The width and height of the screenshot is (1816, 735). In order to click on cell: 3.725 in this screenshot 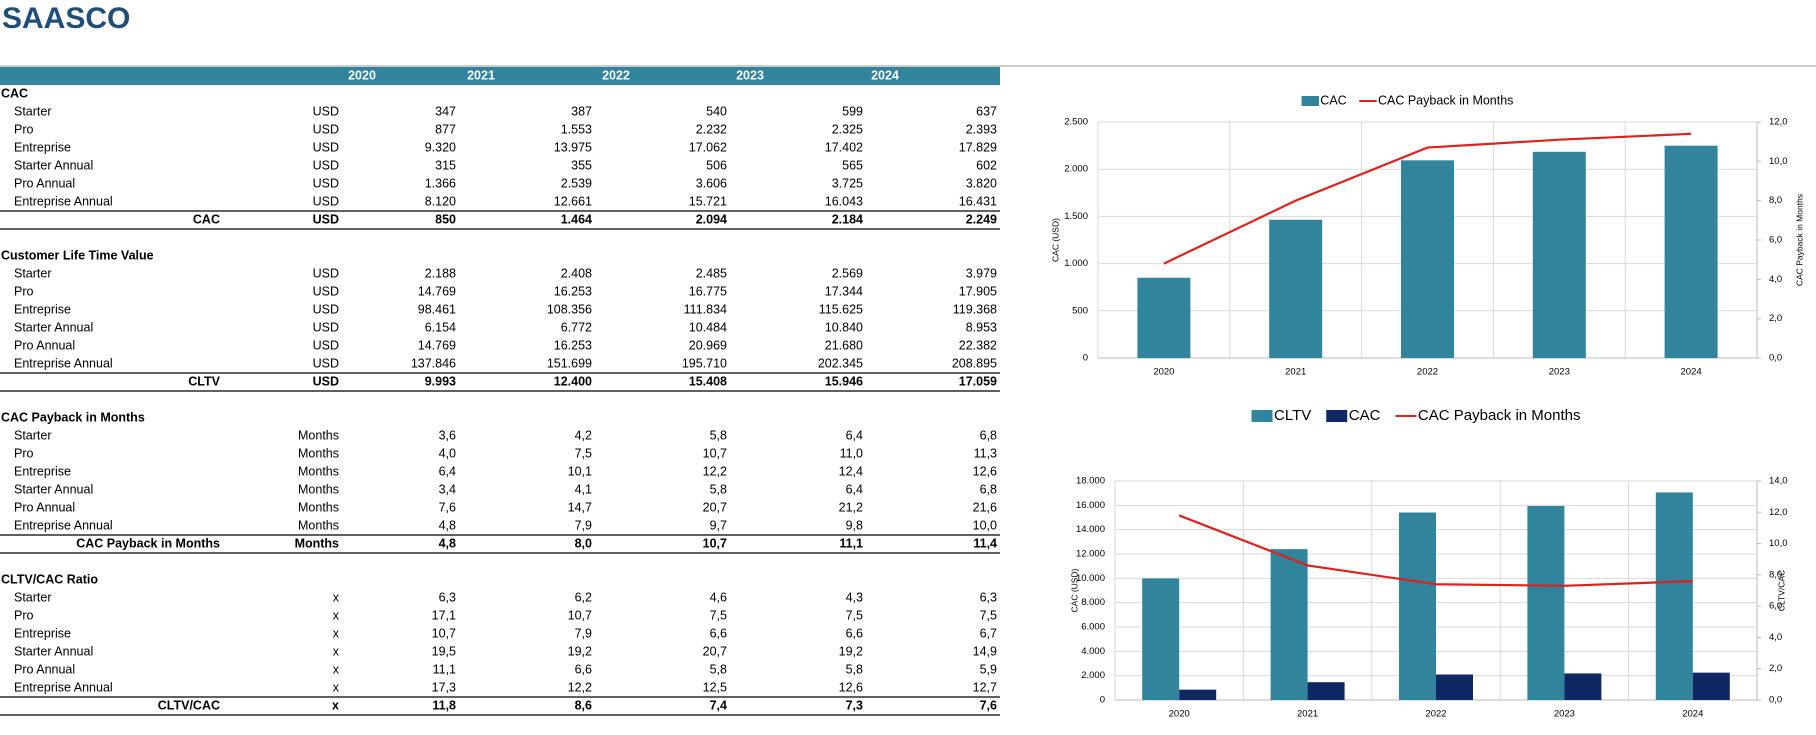, I will do `click(847, 183)`.